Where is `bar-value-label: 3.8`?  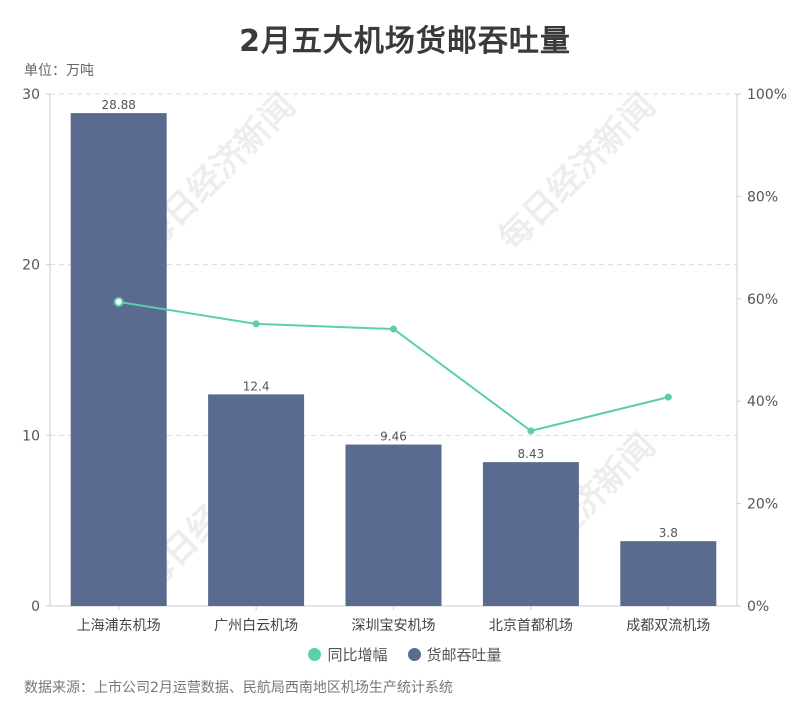 bar-value-label: 3.8 is located at coordinates (668, 533).